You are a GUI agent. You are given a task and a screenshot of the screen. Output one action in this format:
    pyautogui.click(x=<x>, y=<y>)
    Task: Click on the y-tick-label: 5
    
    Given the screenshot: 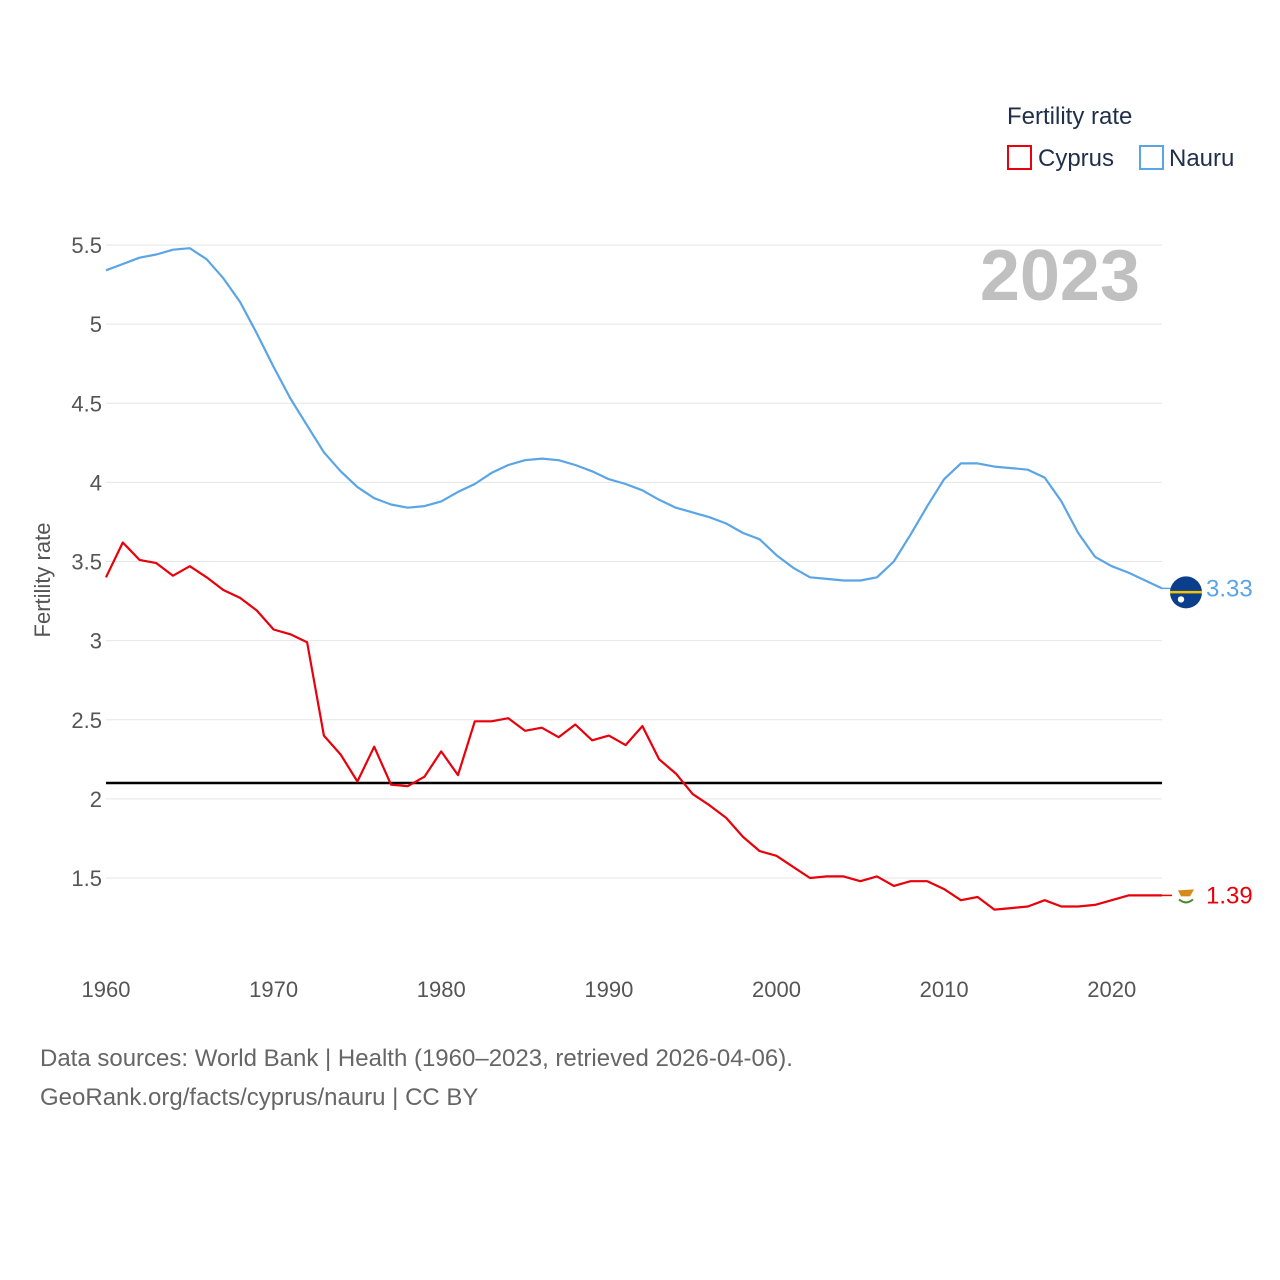 What is the action you would take?
    pyautogui.click(x=96, y=324)
    